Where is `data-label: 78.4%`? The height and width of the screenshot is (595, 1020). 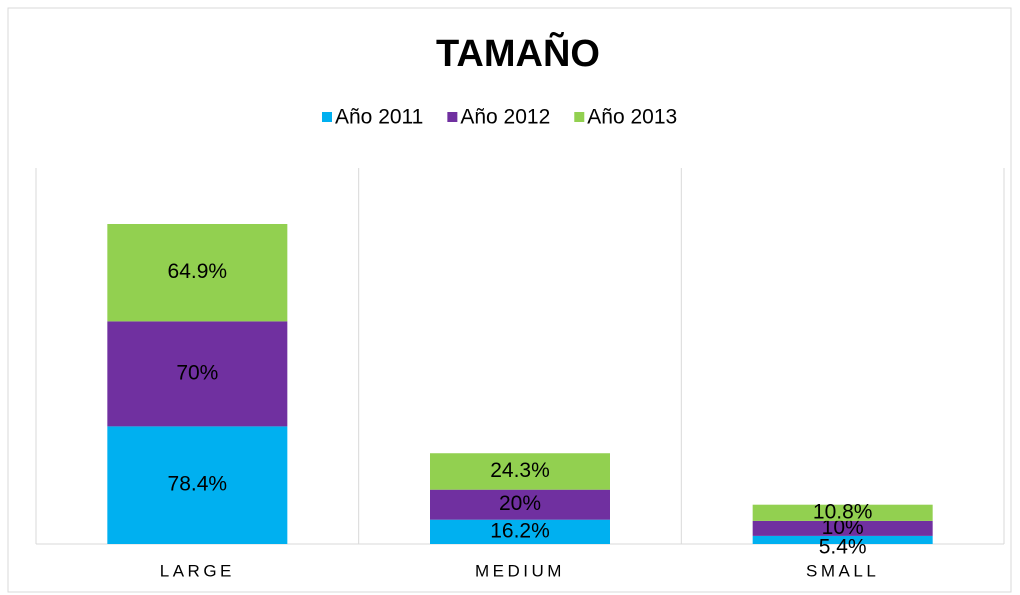
data-label: 78.4% is located at coordinates (198, 484).